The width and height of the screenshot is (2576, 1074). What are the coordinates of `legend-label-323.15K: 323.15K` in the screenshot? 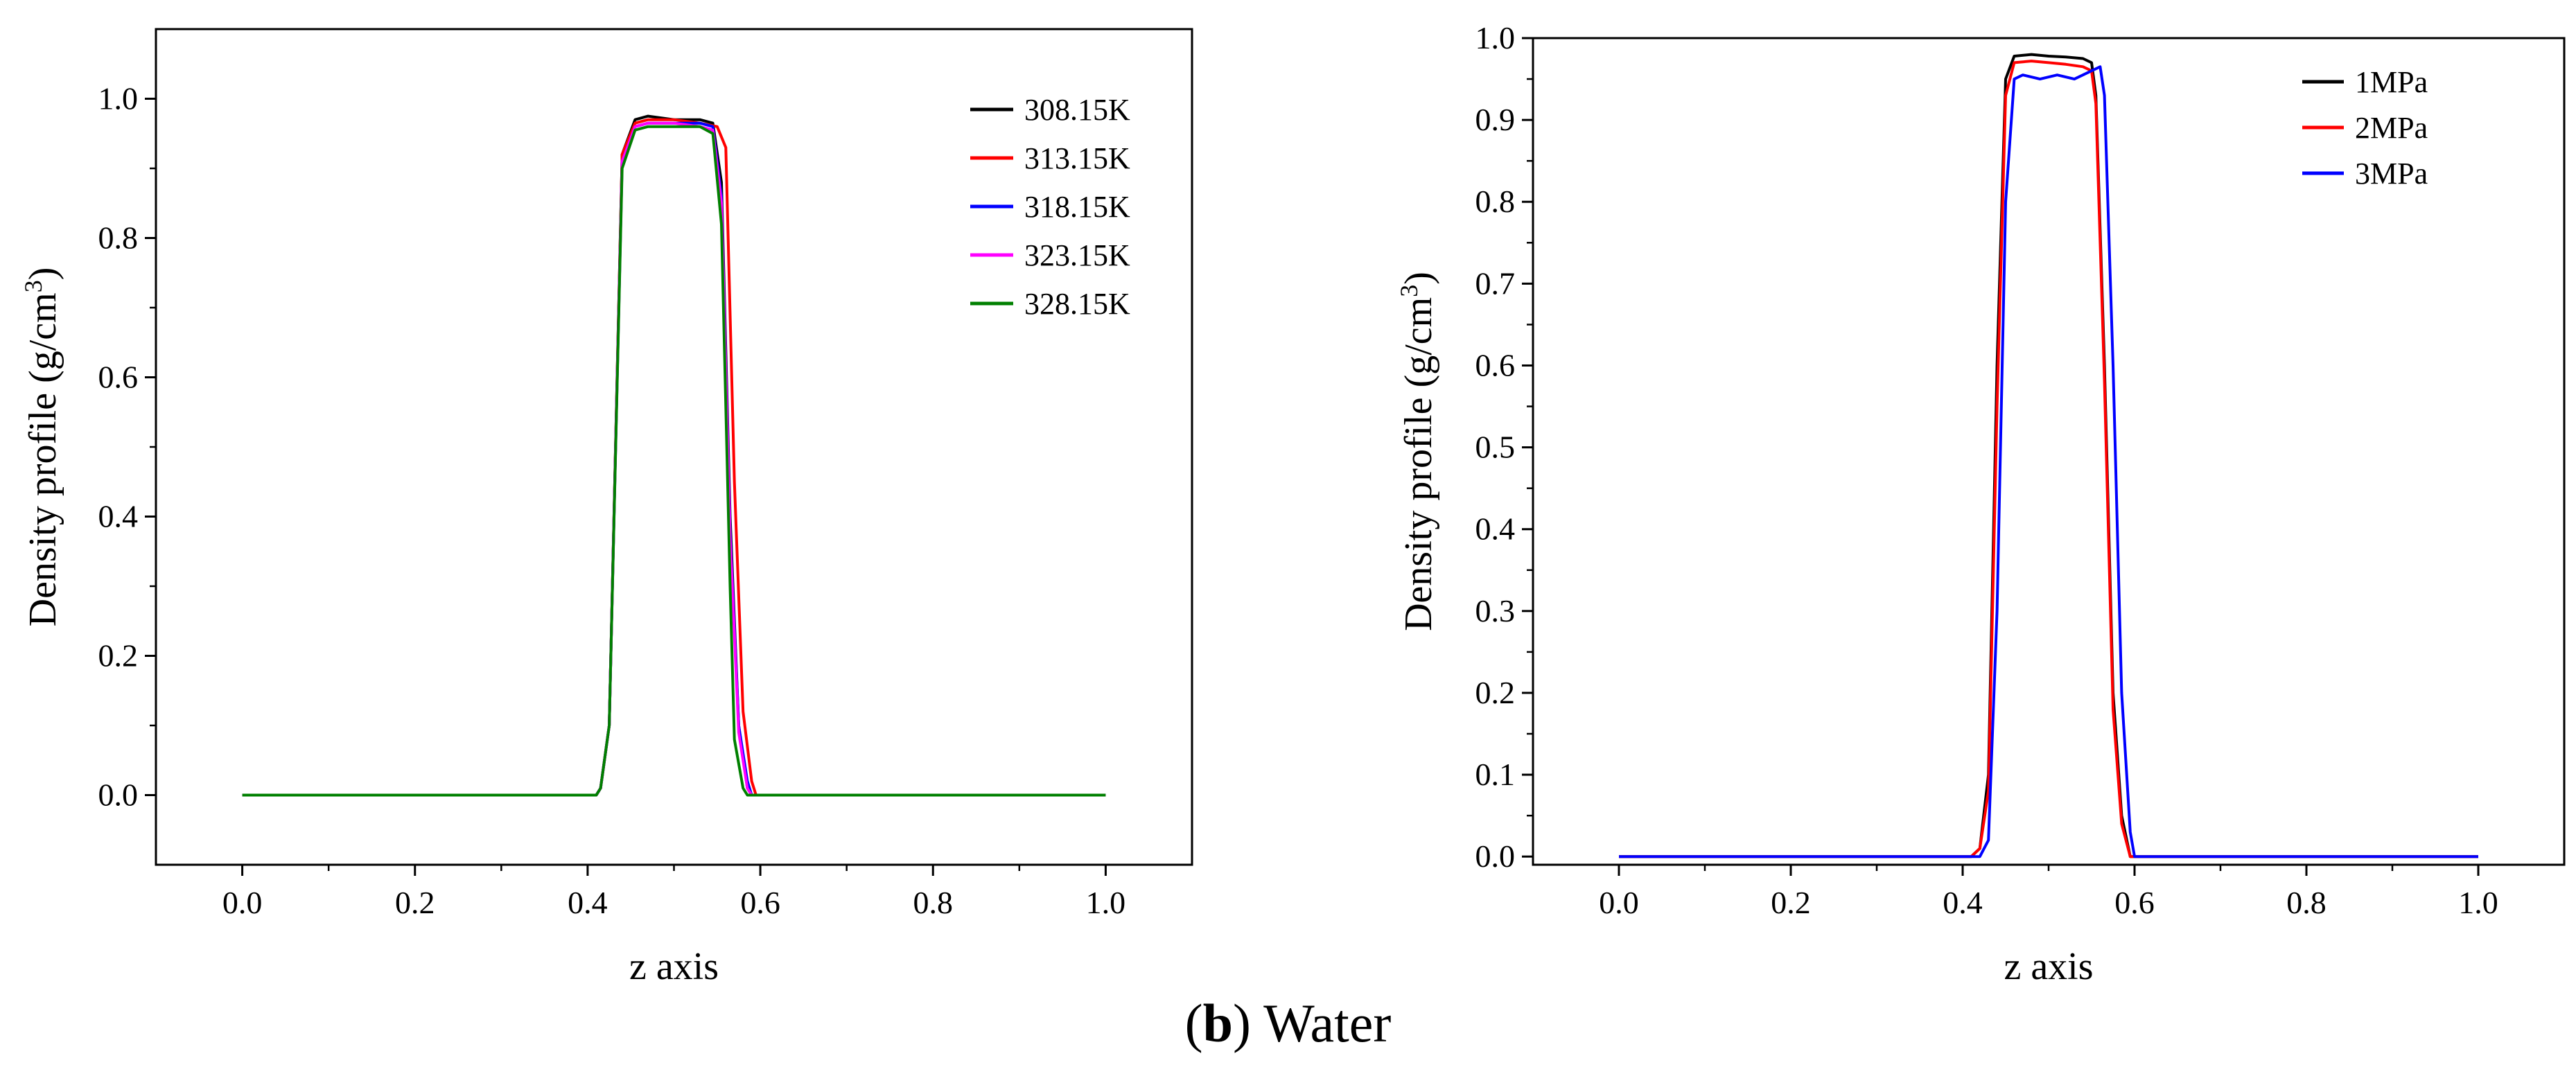 It's located at (1077, 255).